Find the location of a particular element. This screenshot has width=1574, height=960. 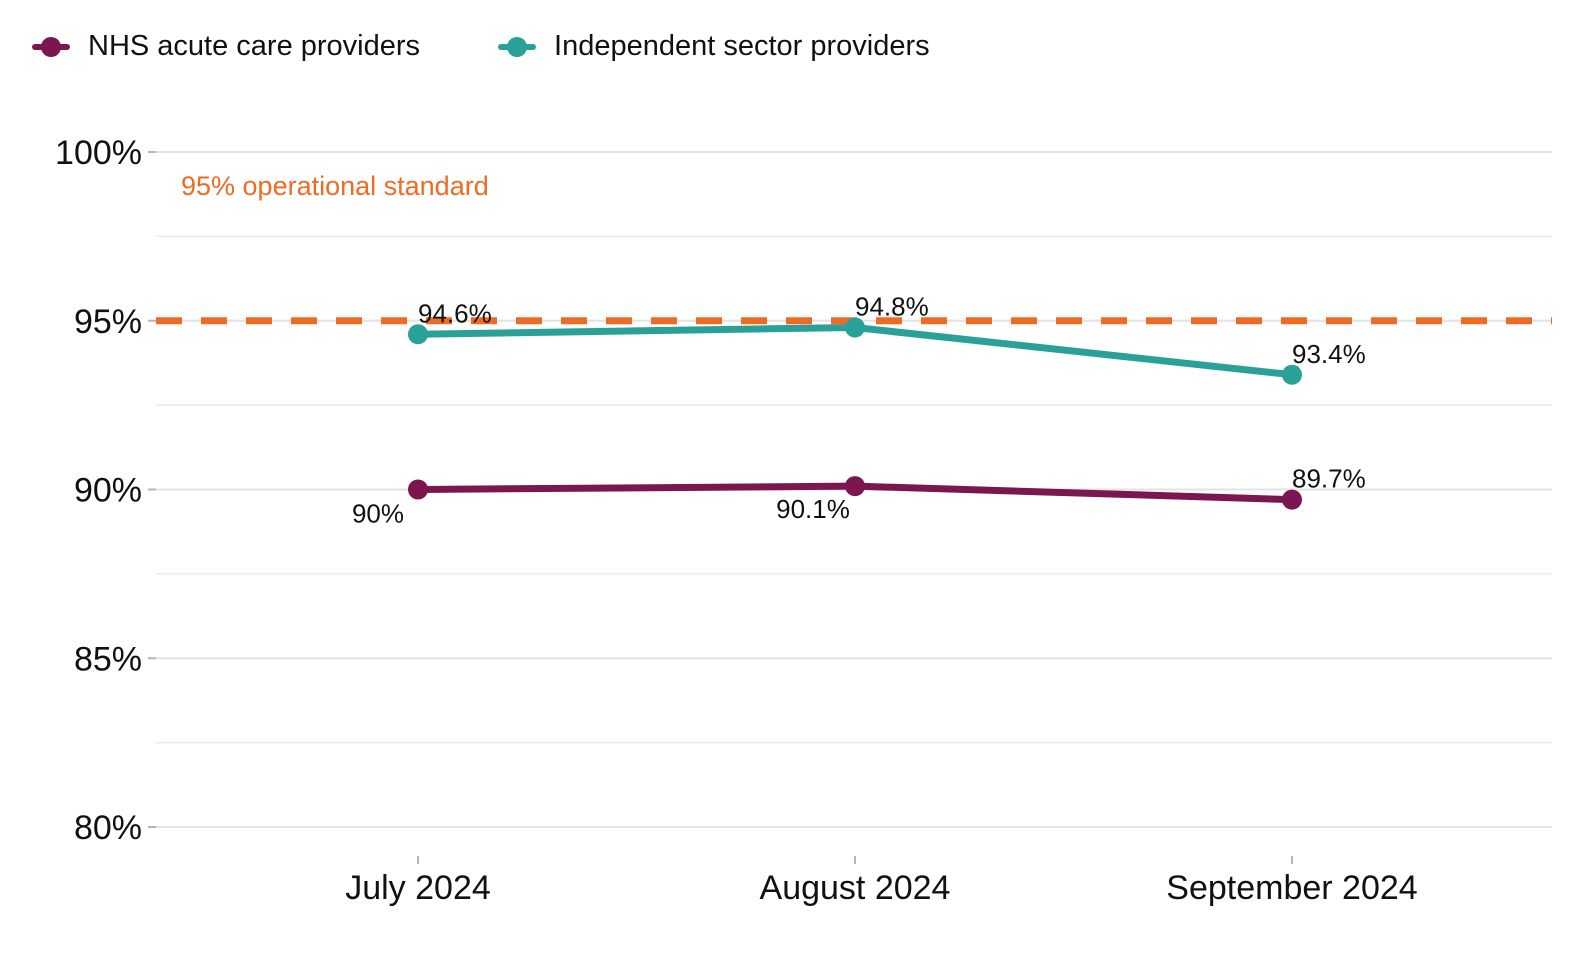

legend-dot-independent is located at coordinates (517, 46).